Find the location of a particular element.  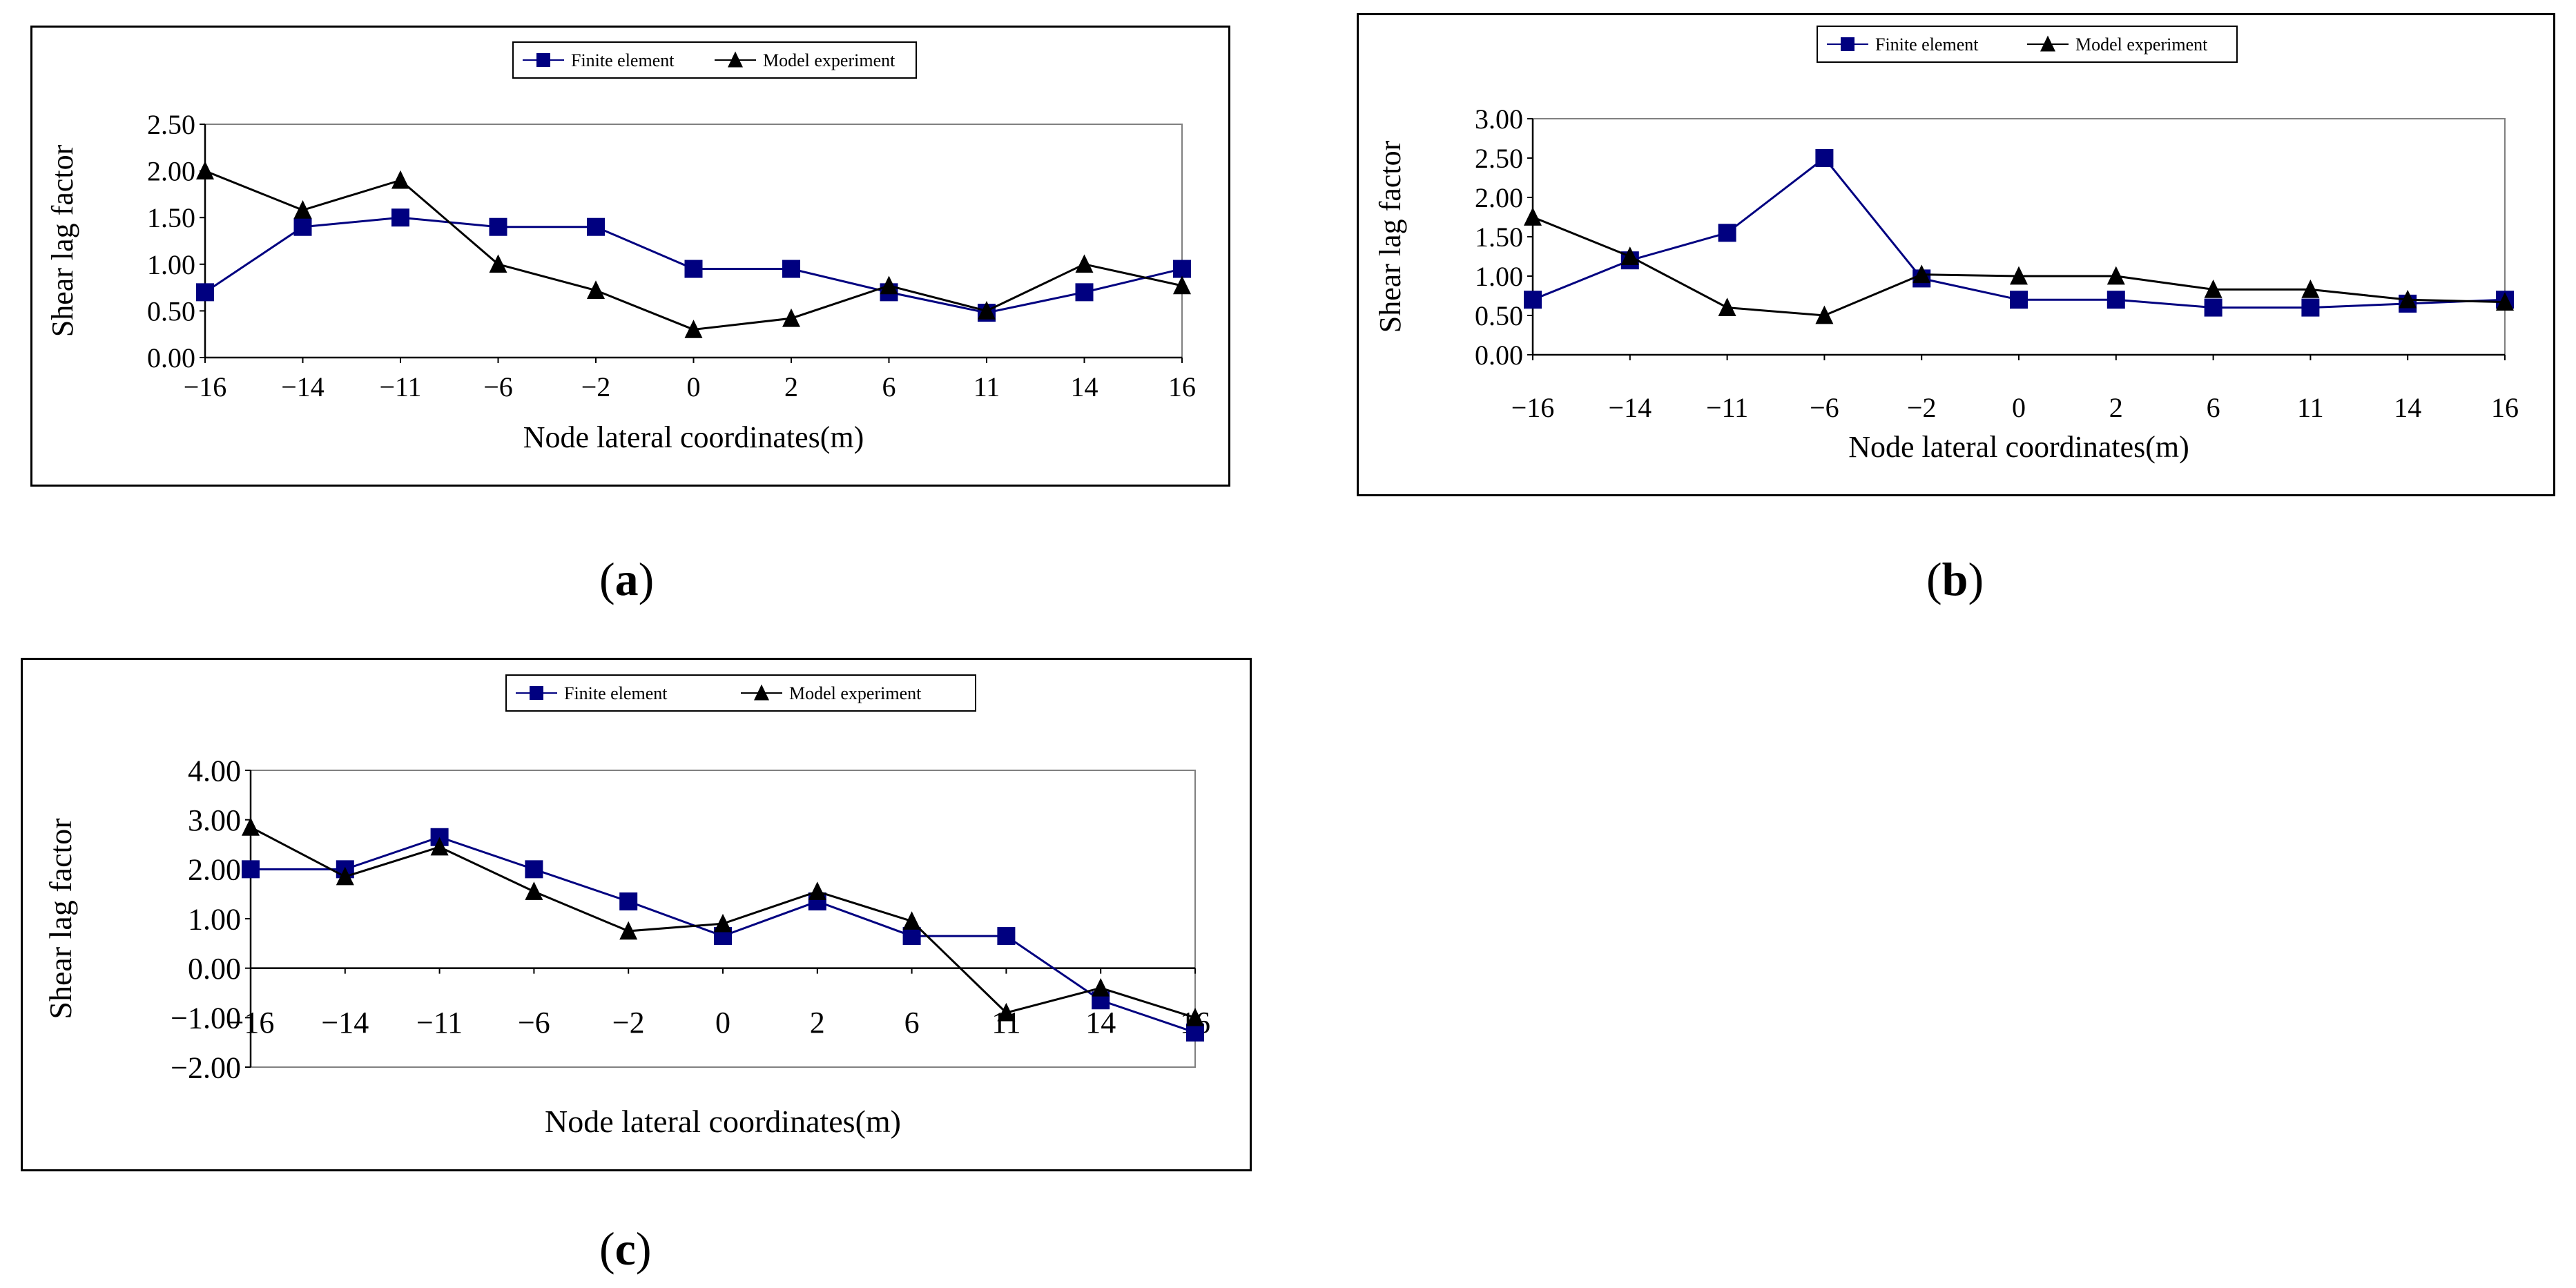

y-tick-label: 1.50 is located at coordinates (171, 217).